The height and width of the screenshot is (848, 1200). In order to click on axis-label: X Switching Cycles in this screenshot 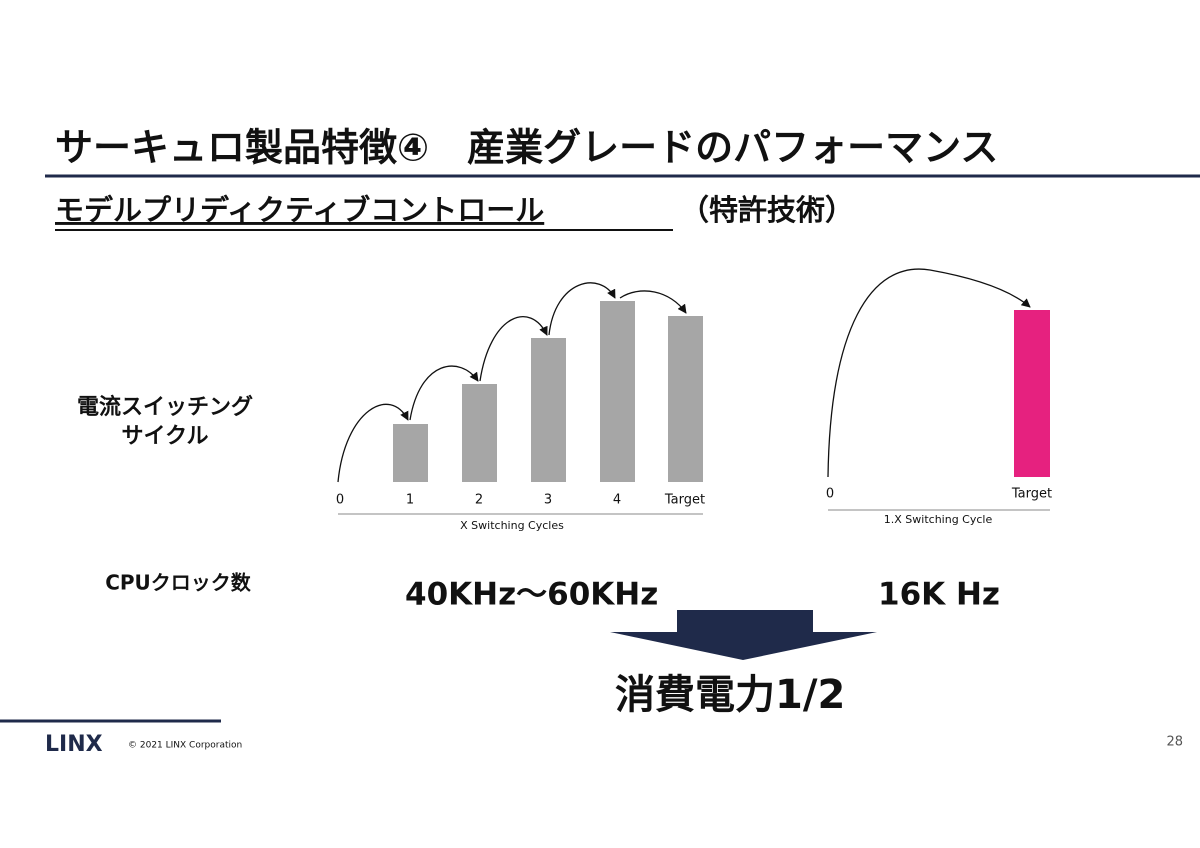, I will do `click(512, 525)`.